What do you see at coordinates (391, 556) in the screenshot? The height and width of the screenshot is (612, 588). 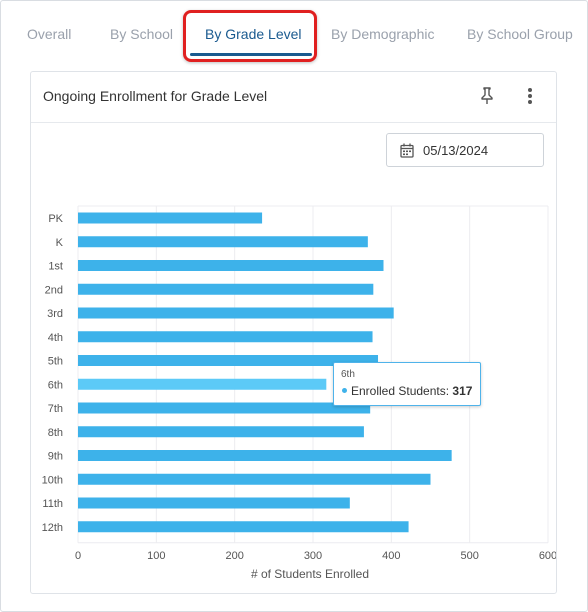 I see `x-tick-label: 400` at bounding box center [391, 556].